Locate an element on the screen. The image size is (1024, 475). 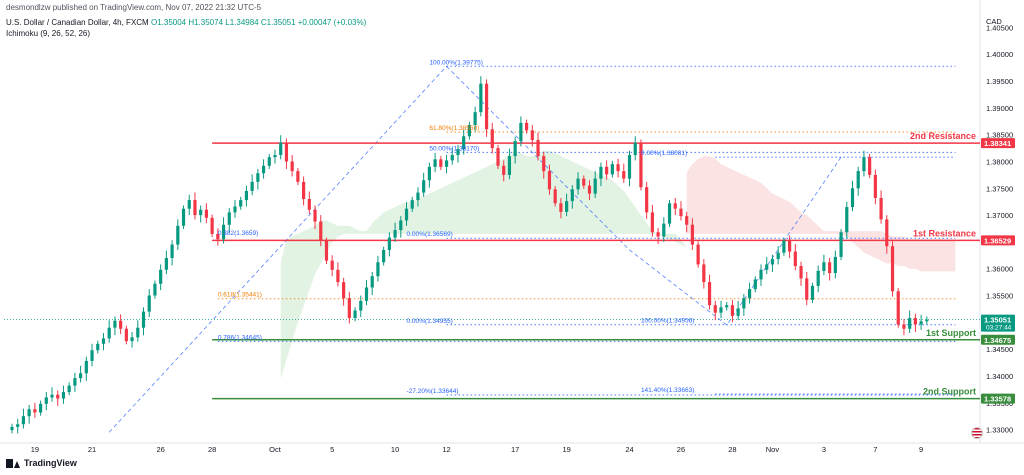
level-label-3: 2nd Support is located at coordinates (949, 392).